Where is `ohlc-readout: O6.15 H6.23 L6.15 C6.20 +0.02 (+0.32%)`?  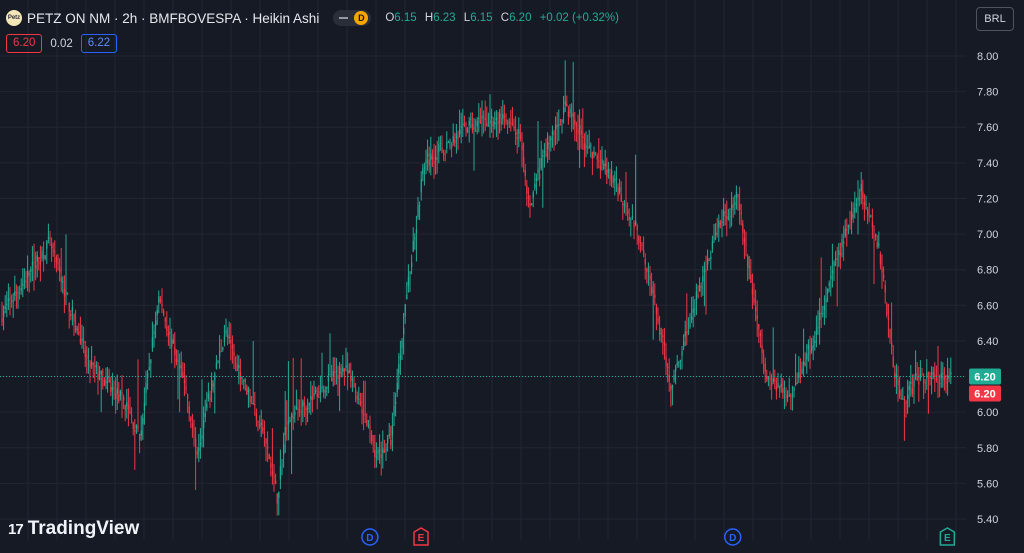 ohlc-readout: O6.15 H6.23 L6.15 C6.20 +0.02 (+0.32%) is located at coordinates (504, 18).